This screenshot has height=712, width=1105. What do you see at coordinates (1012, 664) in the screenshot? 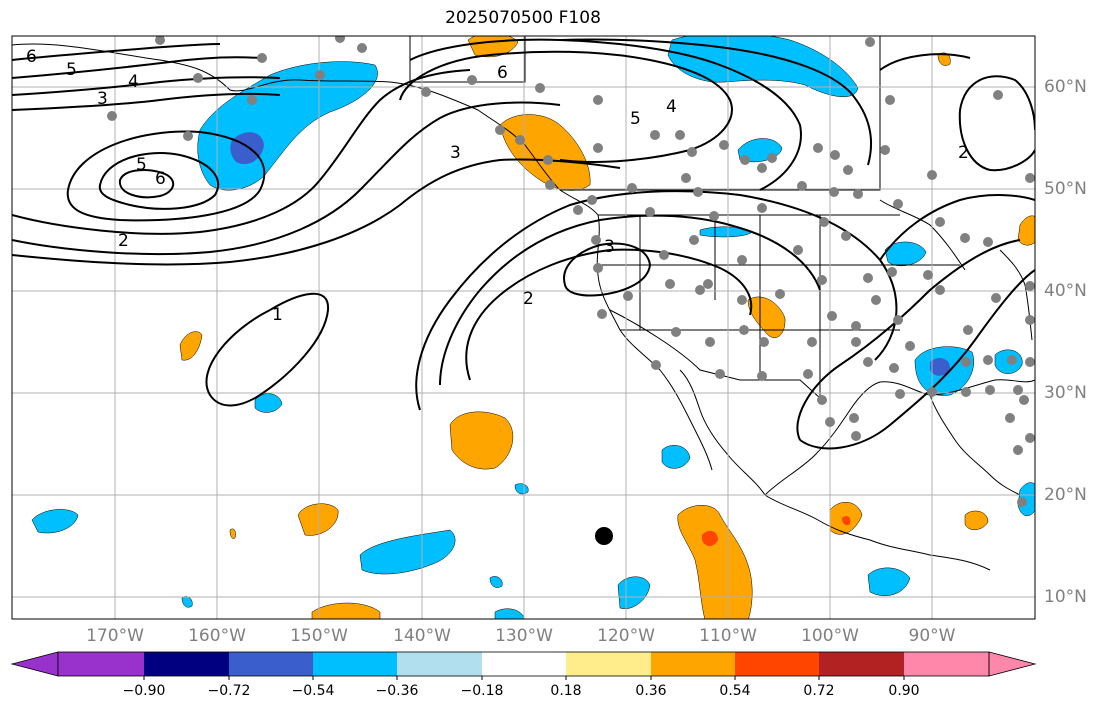
I see `colorbar-extend-high` at bounding box center [1012, 664].